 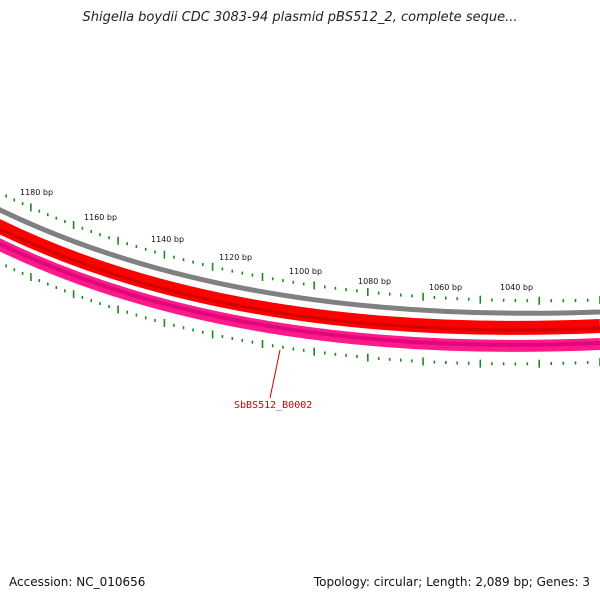 I want to click on tick-label: 1100 bp, so click(x=305, y=271).